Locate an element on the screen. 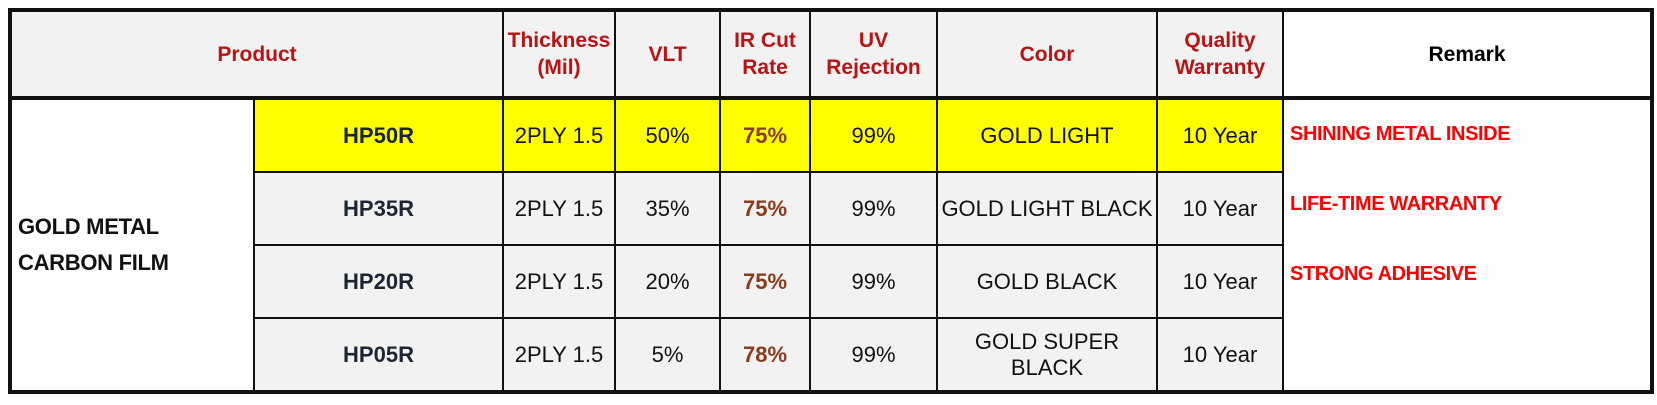 The height and width of the screenshot is (405, 1657). product-family-label: GOLD METAL CARBON FILM is located at coordinates (132, 245).